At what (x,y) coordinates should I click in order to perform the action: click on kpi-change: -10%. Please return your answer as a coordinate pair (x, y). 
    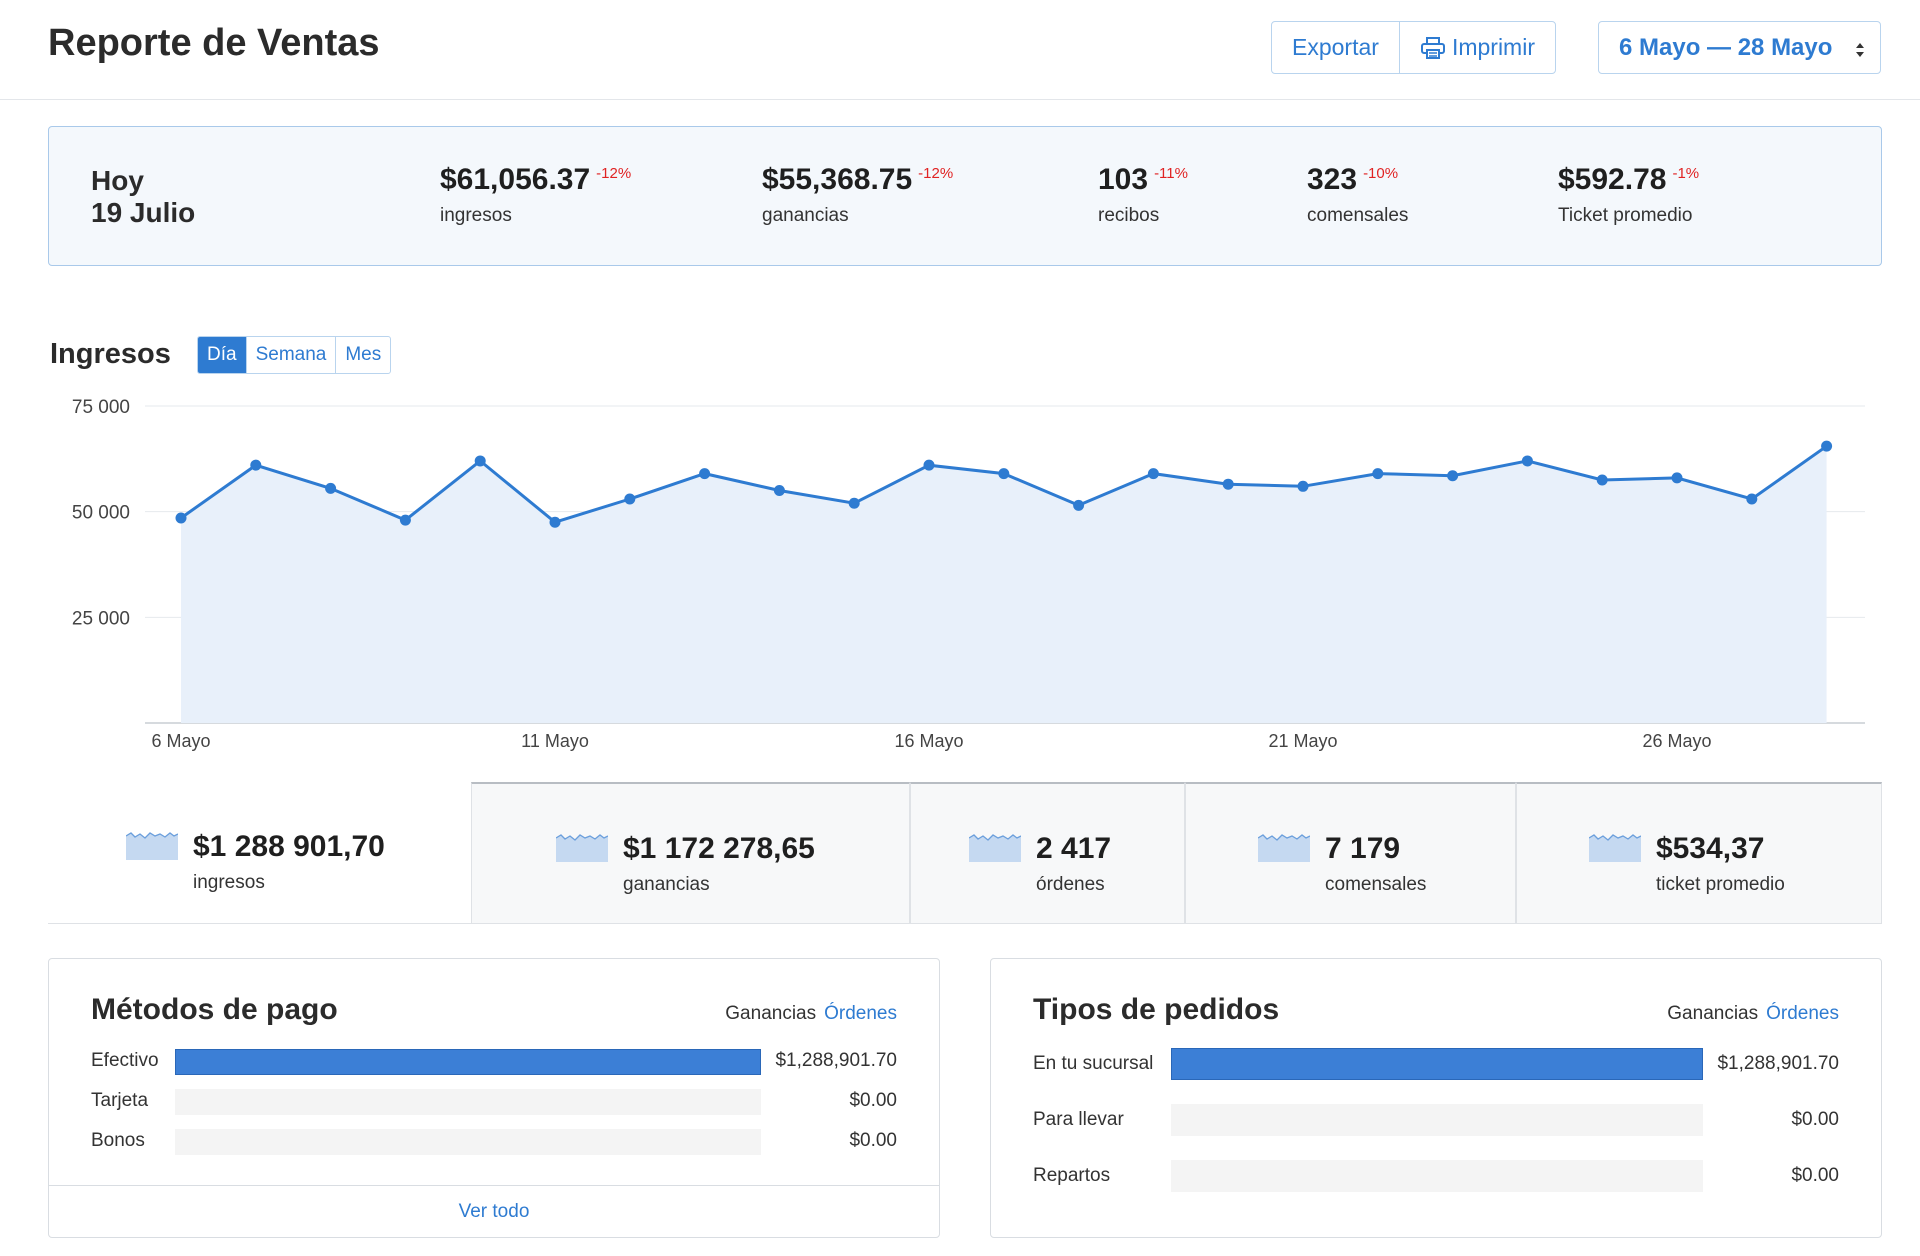
    Looking at the image, I should click on (1381, 173).